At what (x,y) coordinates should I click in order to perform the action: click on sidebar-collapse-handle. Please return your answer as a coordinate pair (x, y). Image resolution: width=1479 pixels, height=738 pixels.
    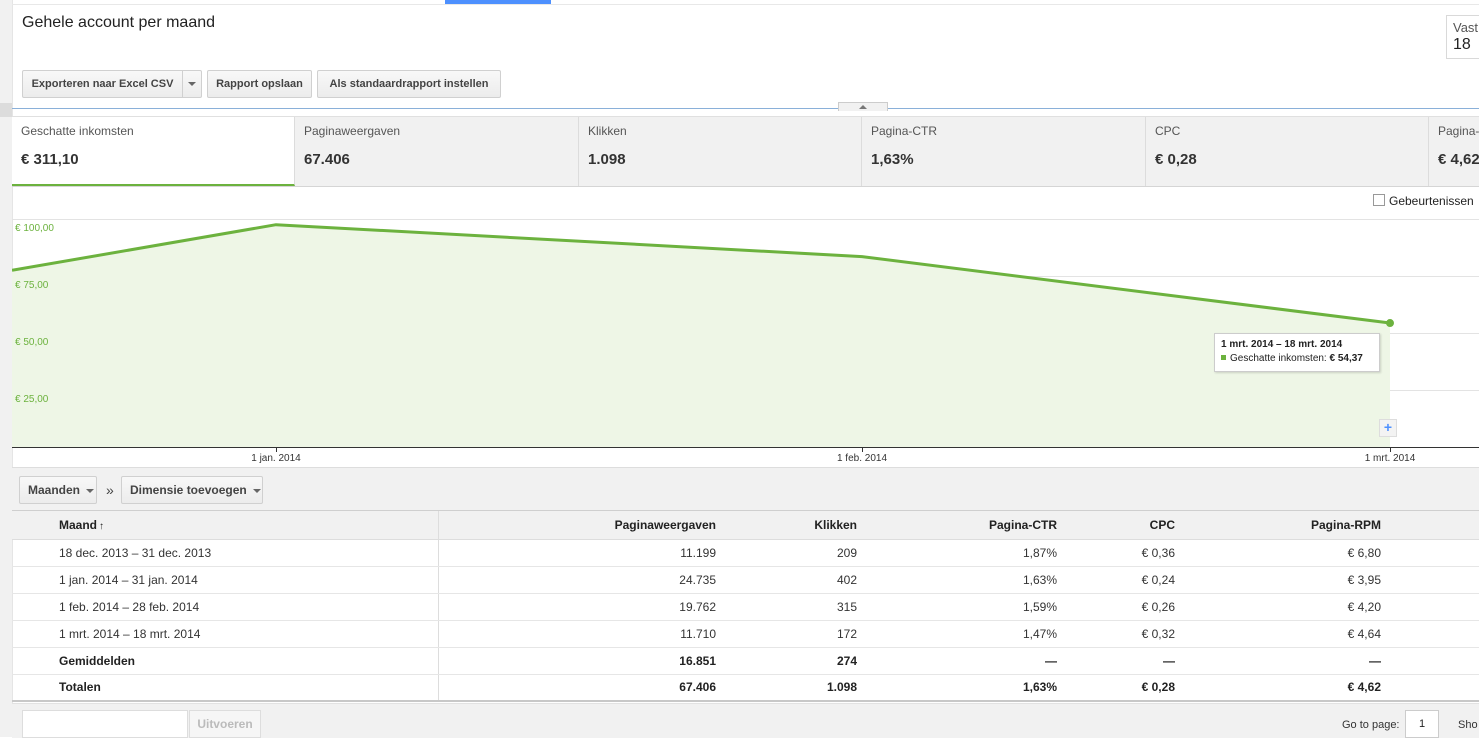
    Looking at the image, I should click on (6, 110).